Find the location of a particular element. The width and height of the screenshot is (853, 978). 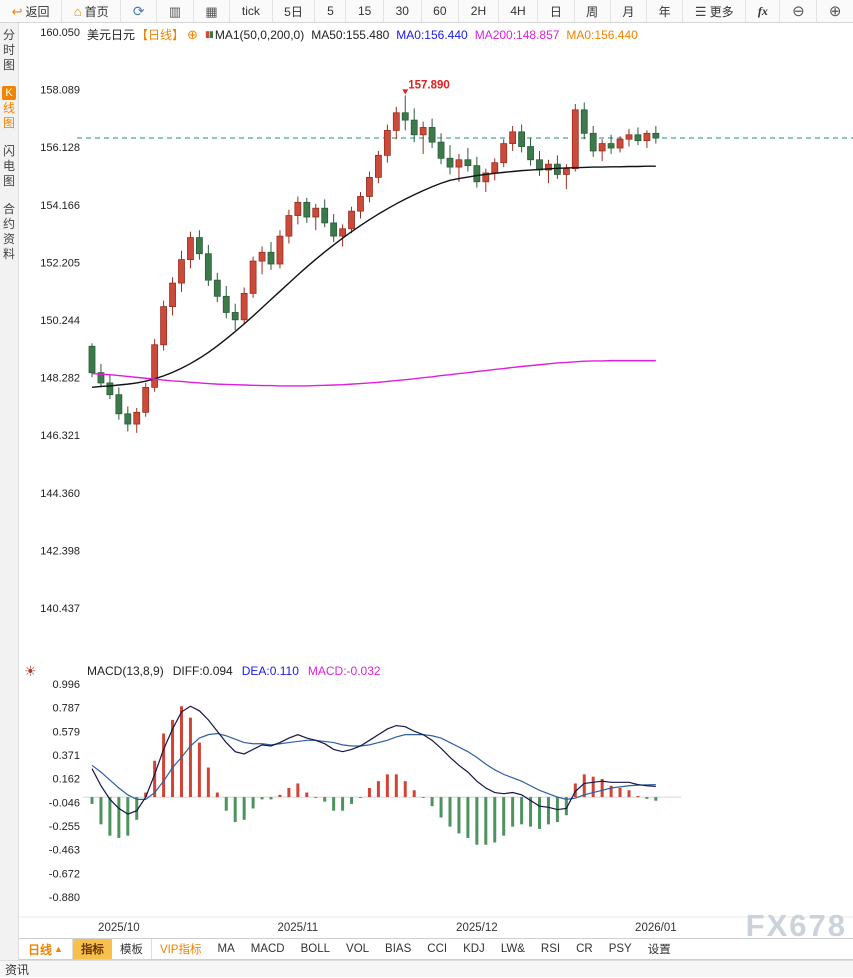

price-axis-label: 150.244 is located at coordinates (60, 321).